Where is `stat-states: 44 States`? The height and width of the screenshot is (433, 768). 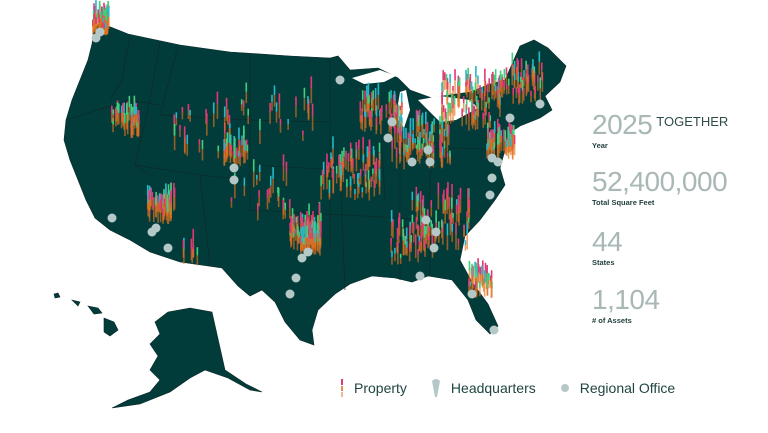 stat-states: 44 States is located at coordinates (607, 247).